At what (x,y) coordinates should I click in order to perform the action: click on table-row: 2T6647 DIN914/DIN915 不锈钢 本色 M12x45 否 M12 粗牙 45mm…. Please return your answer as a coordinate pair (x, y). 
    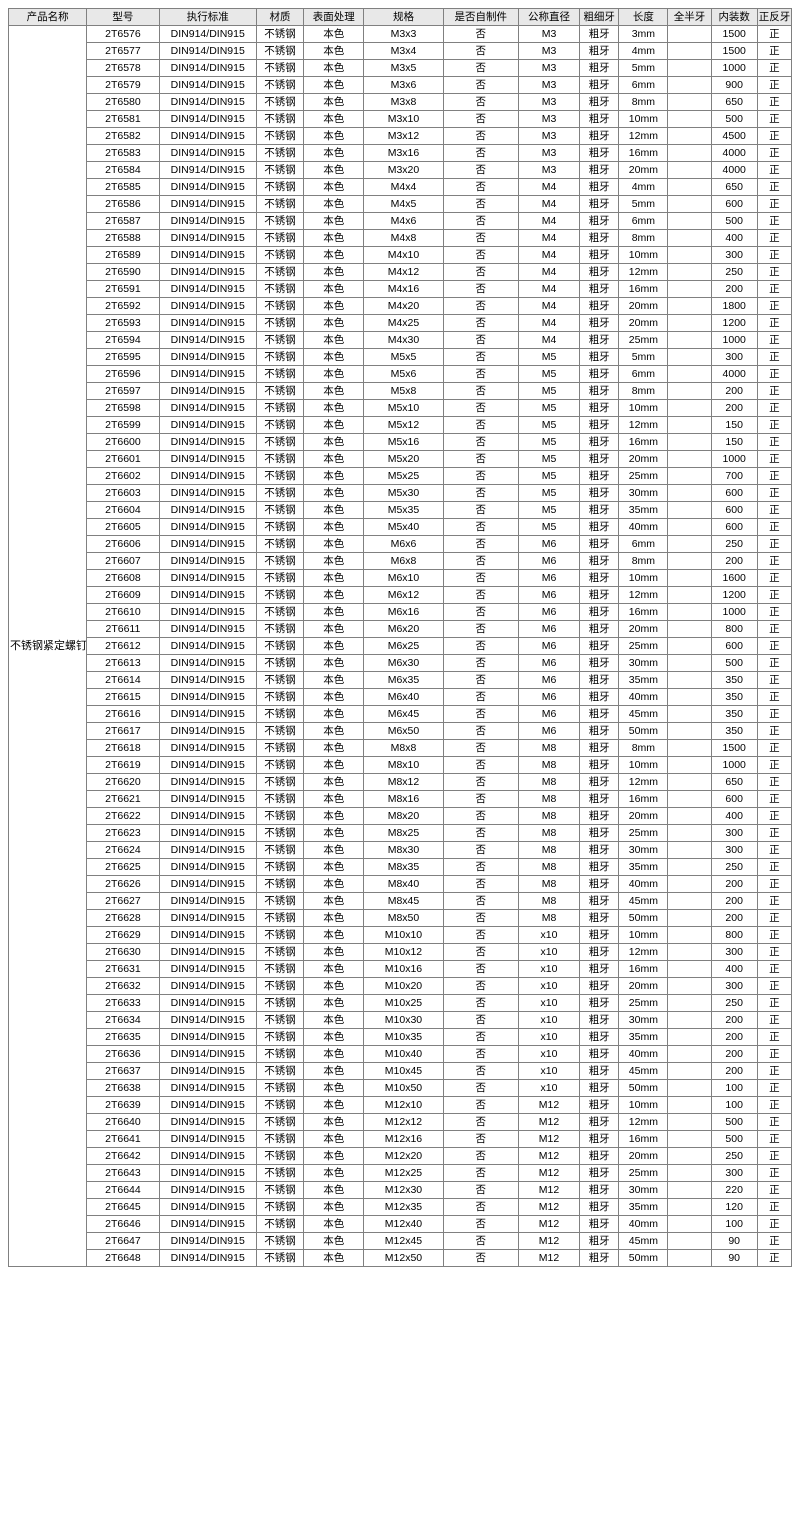
    Looking at the image, I should click on (401, 1241).